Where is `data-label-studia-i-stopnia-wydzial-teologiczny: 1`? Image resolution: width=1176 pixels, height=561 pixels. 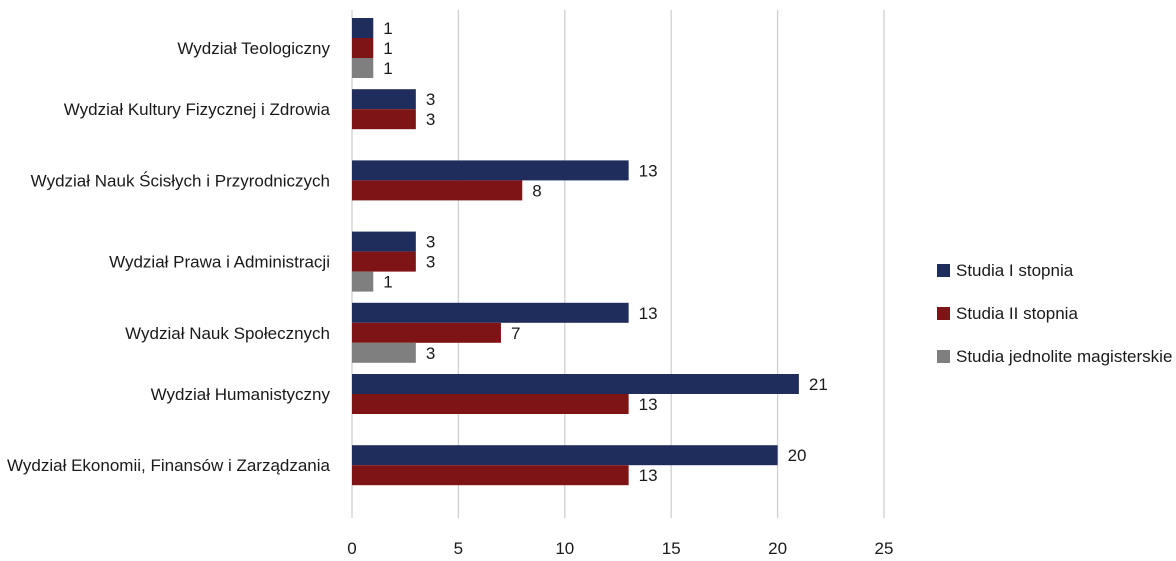 data-label-studia-i-stopnia-wydzial-teologiczny: 1 is located at coordinates (387, 28).